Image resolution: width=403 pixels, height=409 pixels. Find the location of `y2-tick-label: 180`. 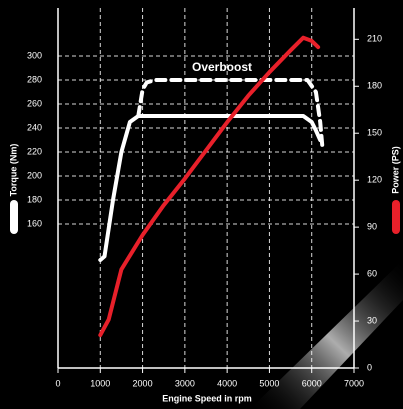

y2-tick-label: 180 is located at coordinates (374, 86).